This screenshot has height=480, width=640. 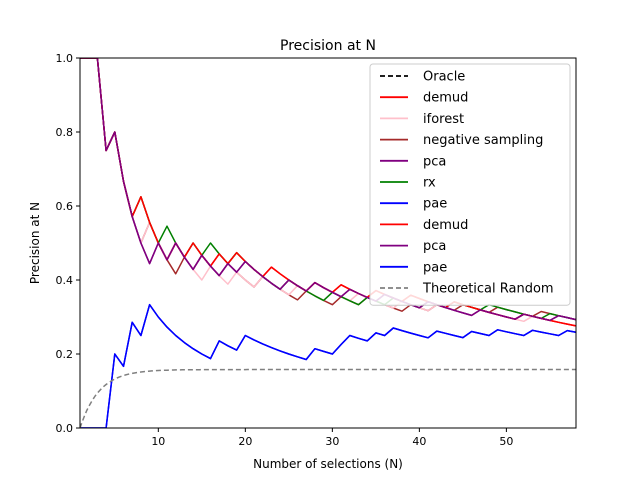 I want to click on legend-label-rx: rx, so click(x=429, y=183).